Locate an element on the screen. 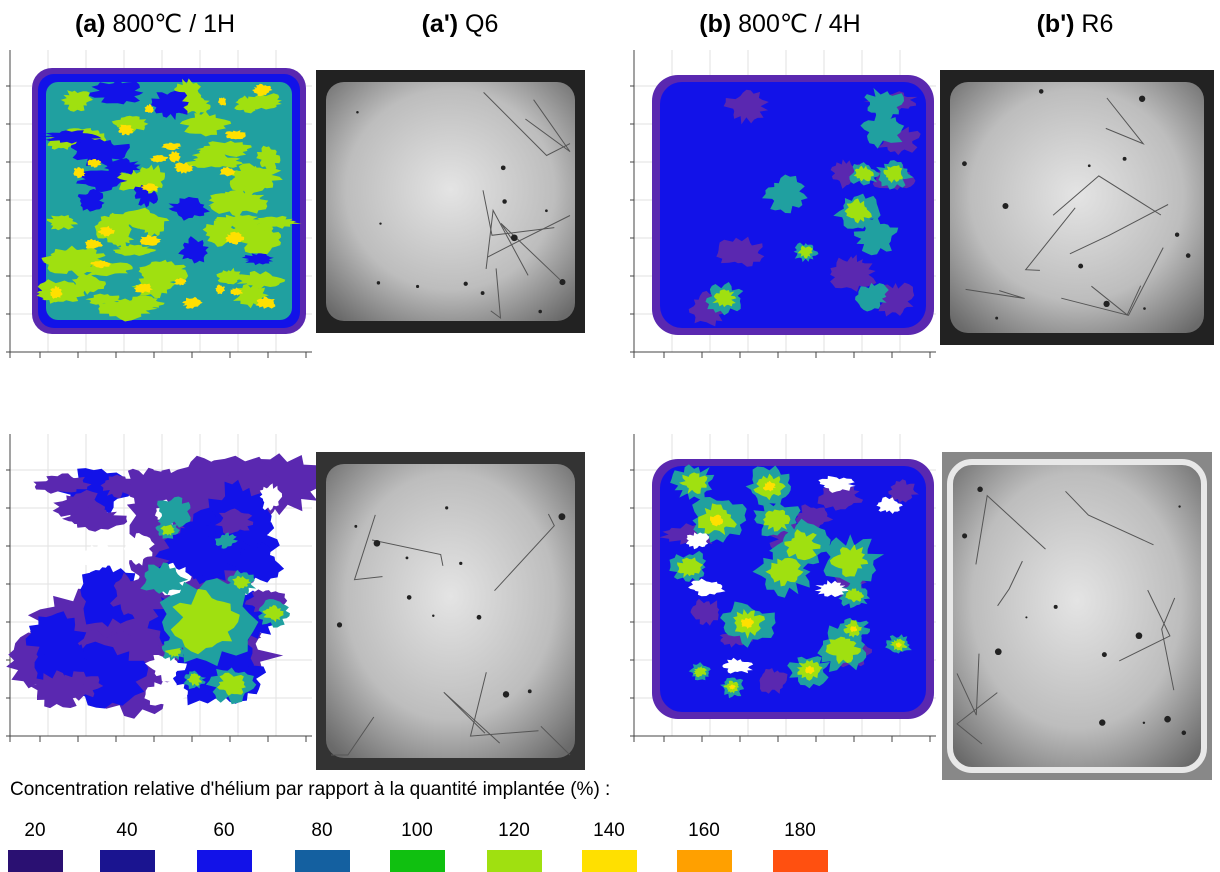 Image resolution: width=1220 pixels, height=872 pixels. panel-tag: (b) is located at coordinates (715, 24).